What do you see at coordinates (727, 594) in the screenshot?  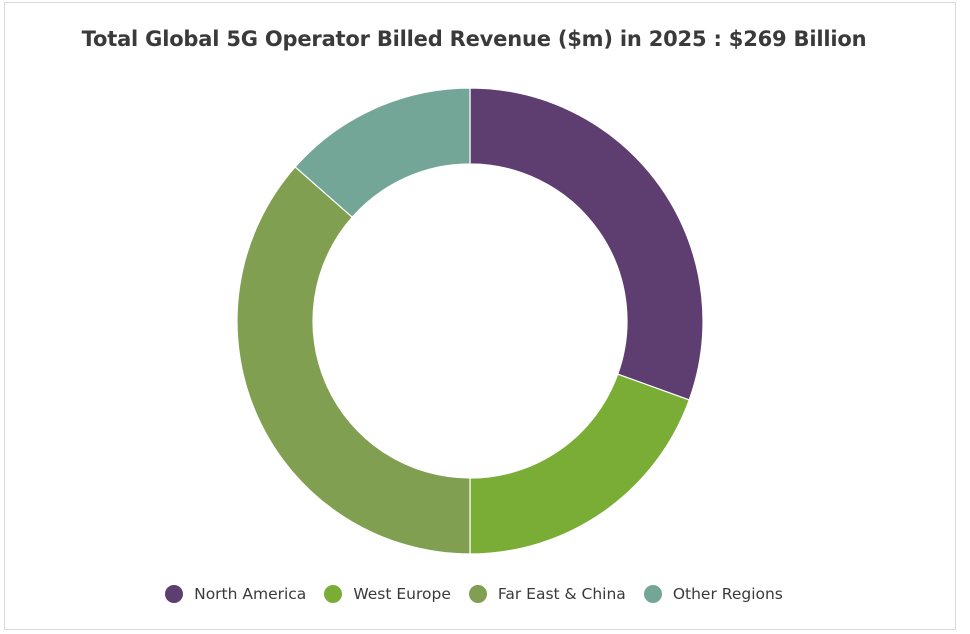 I see `legend-label: Other Regions` at bounding box center [727, 594].